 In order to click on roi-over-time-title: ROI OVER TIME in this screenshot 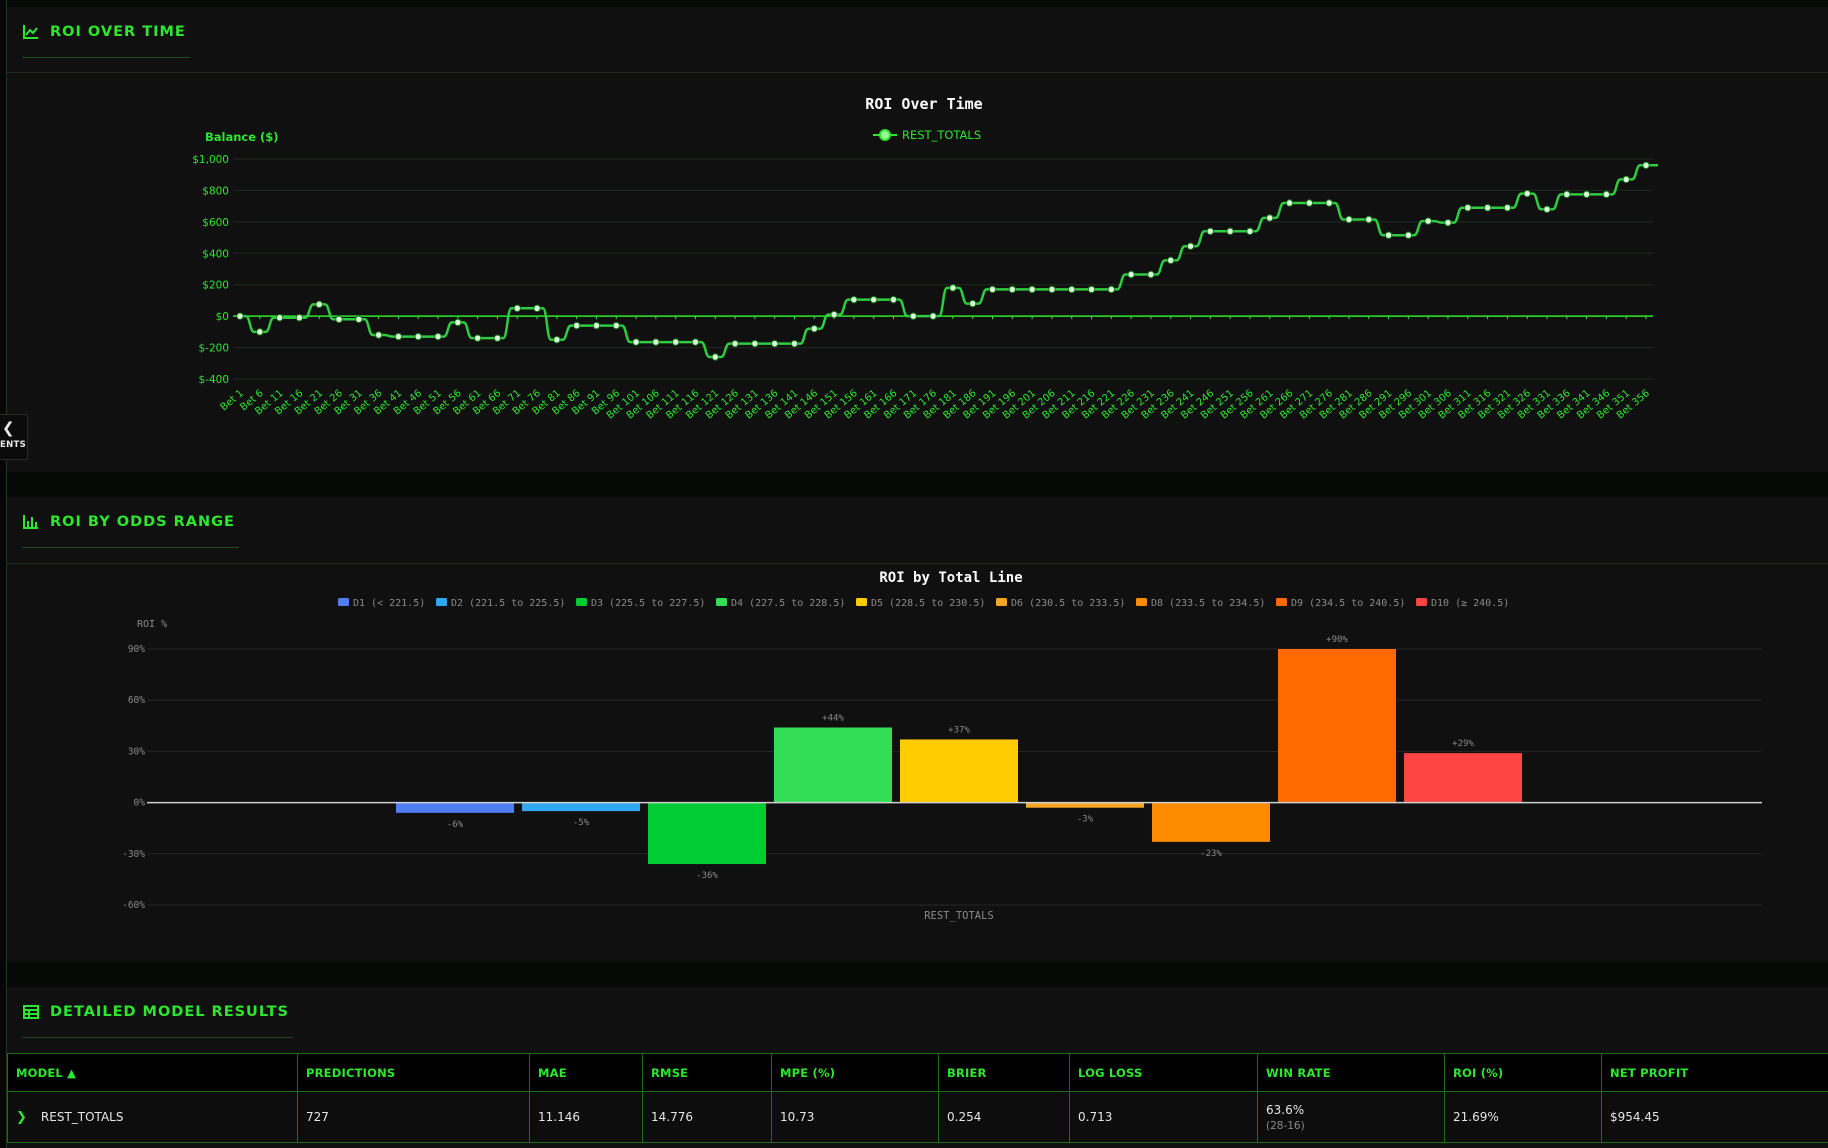, I will do `click(118, 32)`.